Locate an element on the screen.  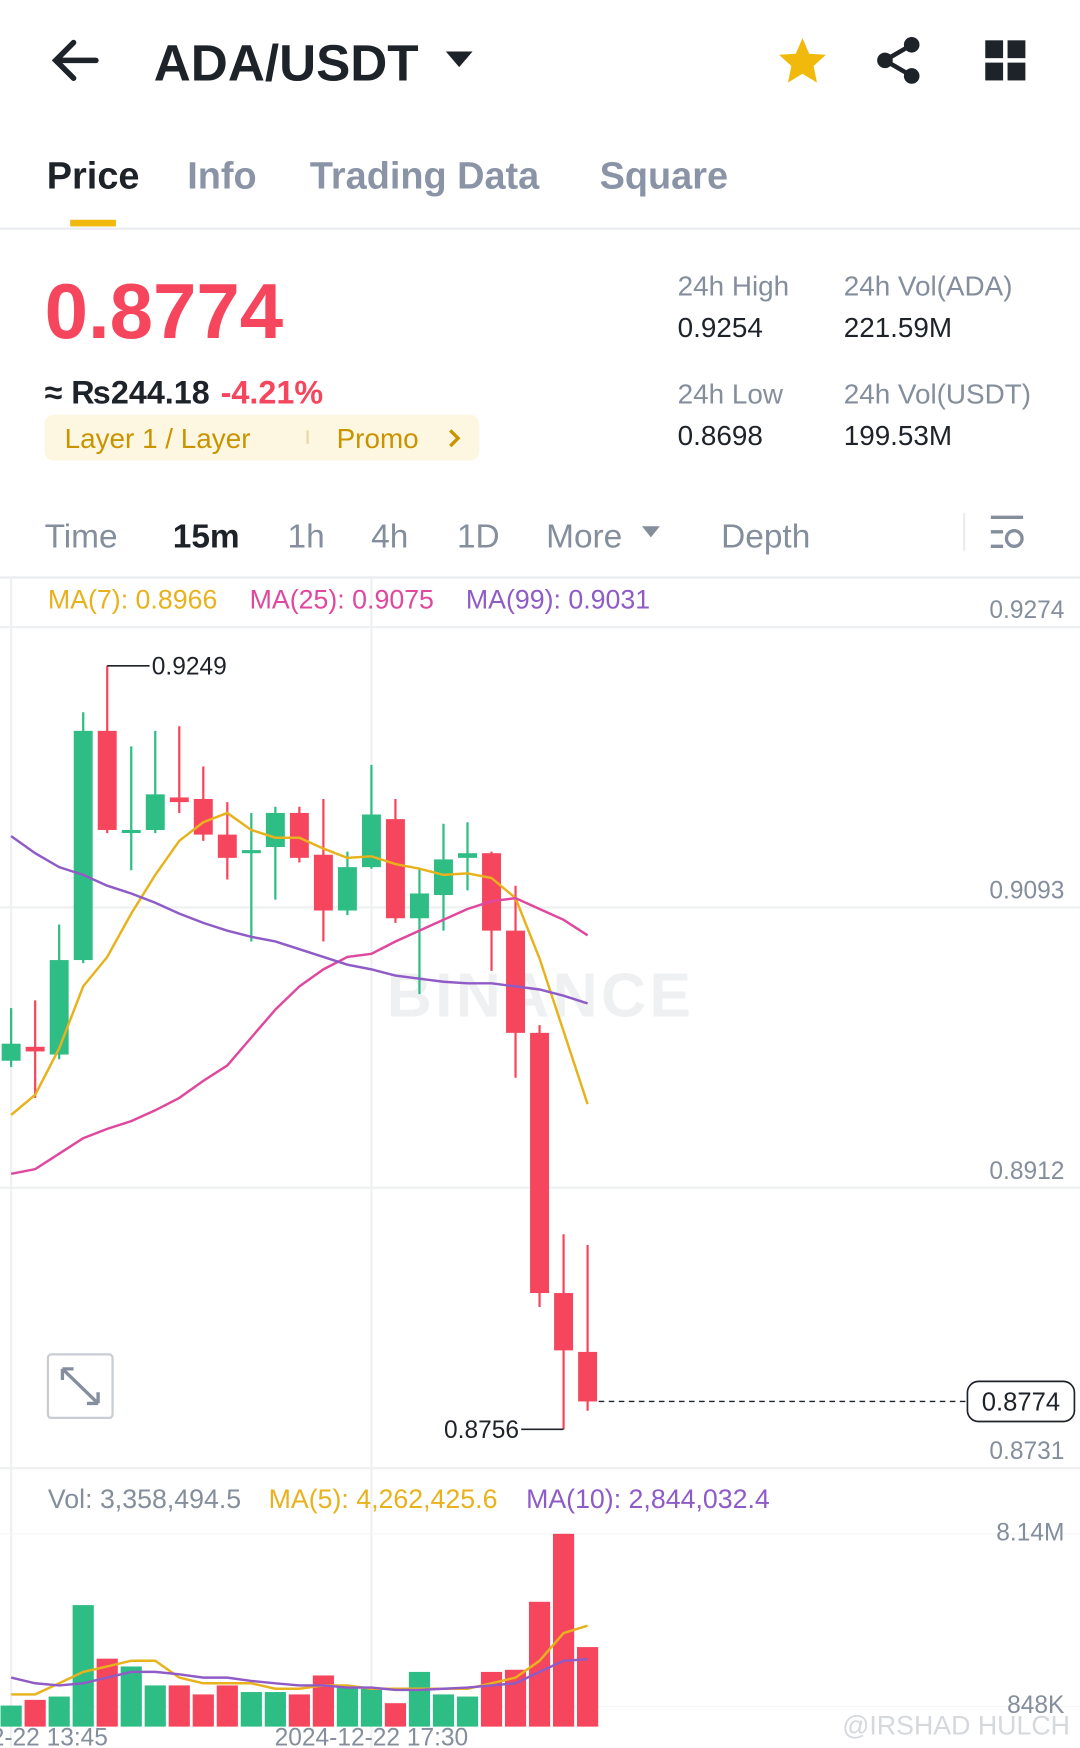
pair-title: ADA/USDT is located at coordinates (286, 62).